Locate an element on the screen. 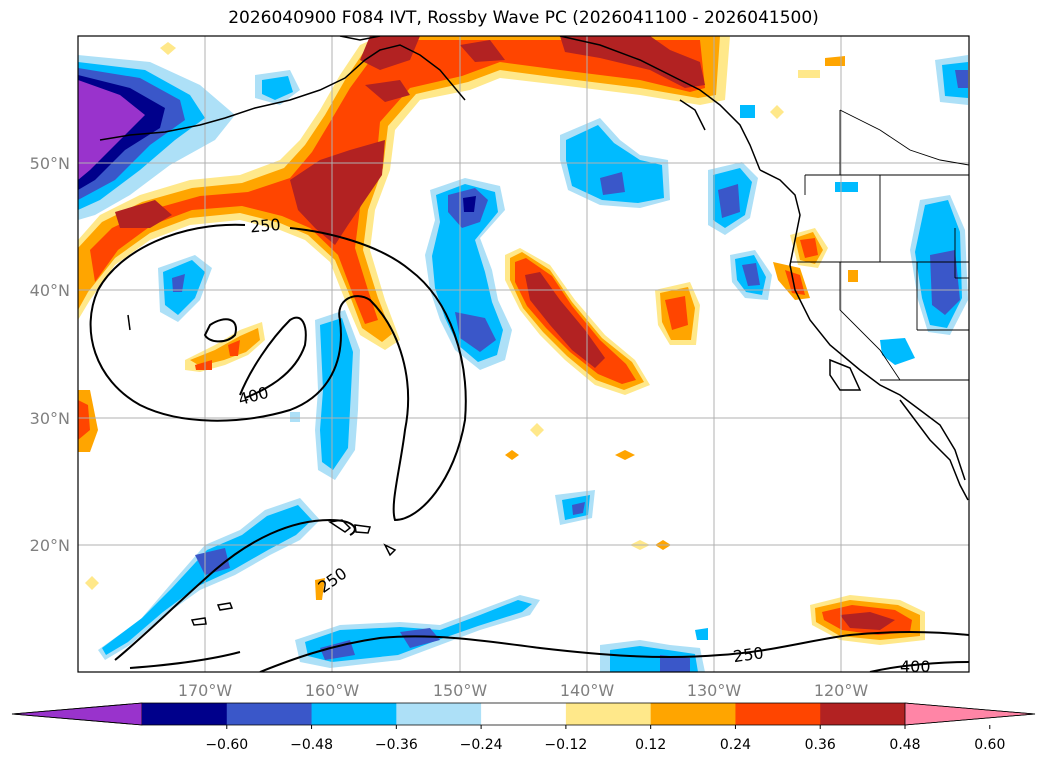 The width and height of the screenshot is (1047, 765). colorbar-tick-label: 0.12 is located at coordinates (650, 745).